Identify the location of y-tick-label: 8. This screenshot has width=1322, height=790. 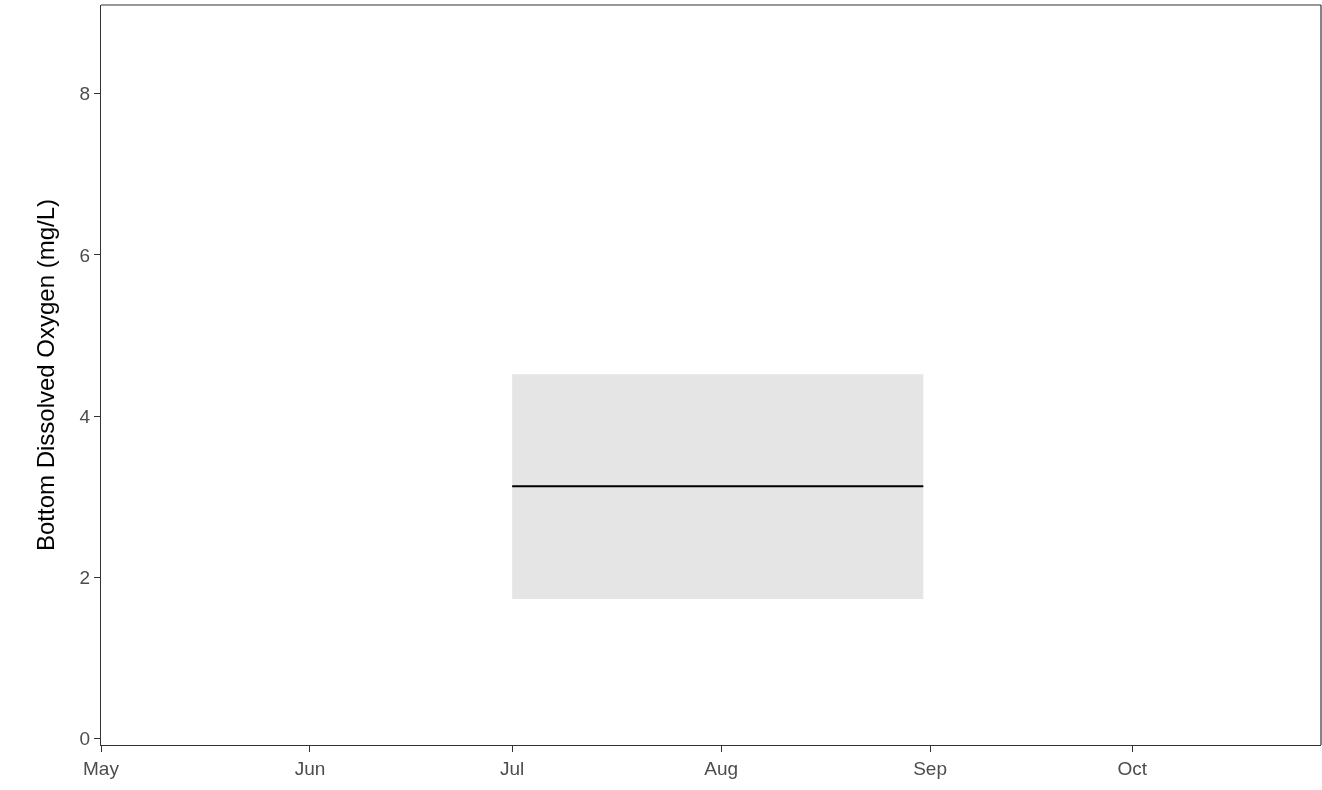
(85, 94).